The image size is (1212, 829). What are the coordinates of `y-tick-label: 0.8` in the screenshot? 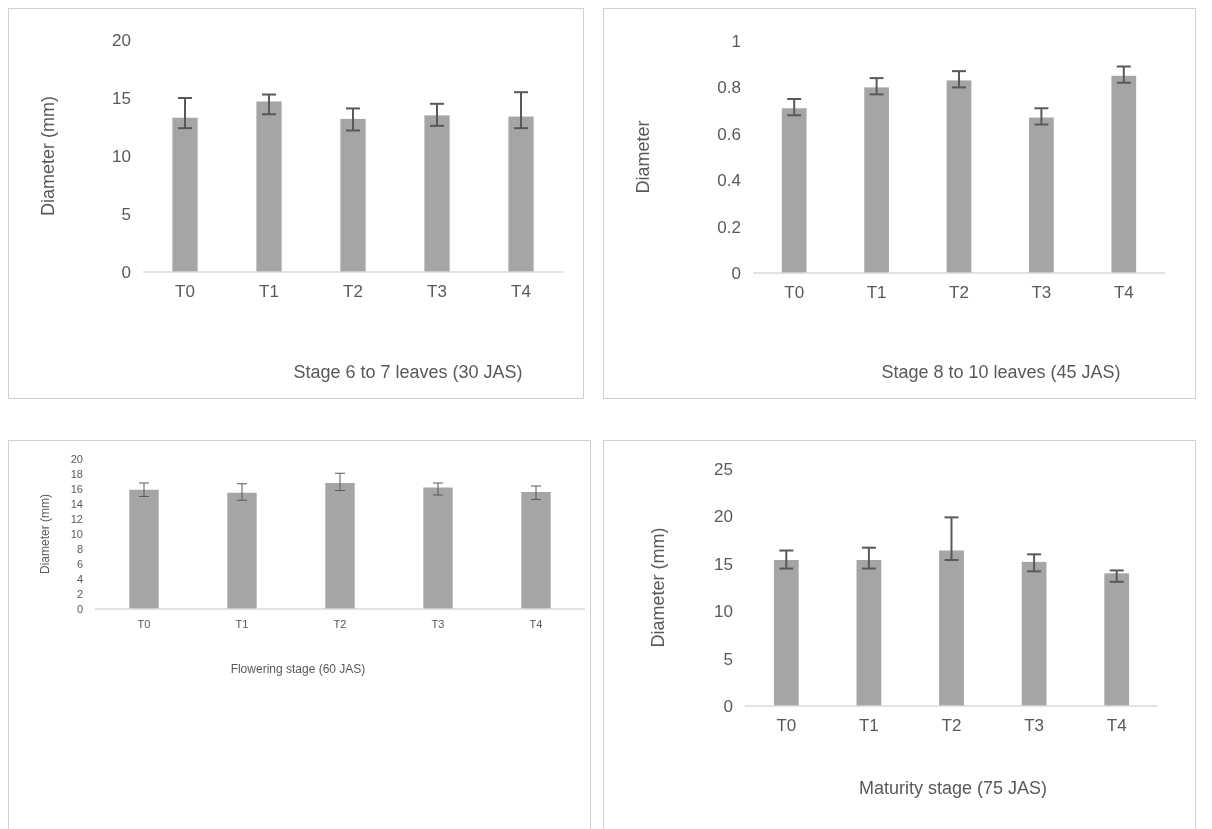 It's located at (729, 88).